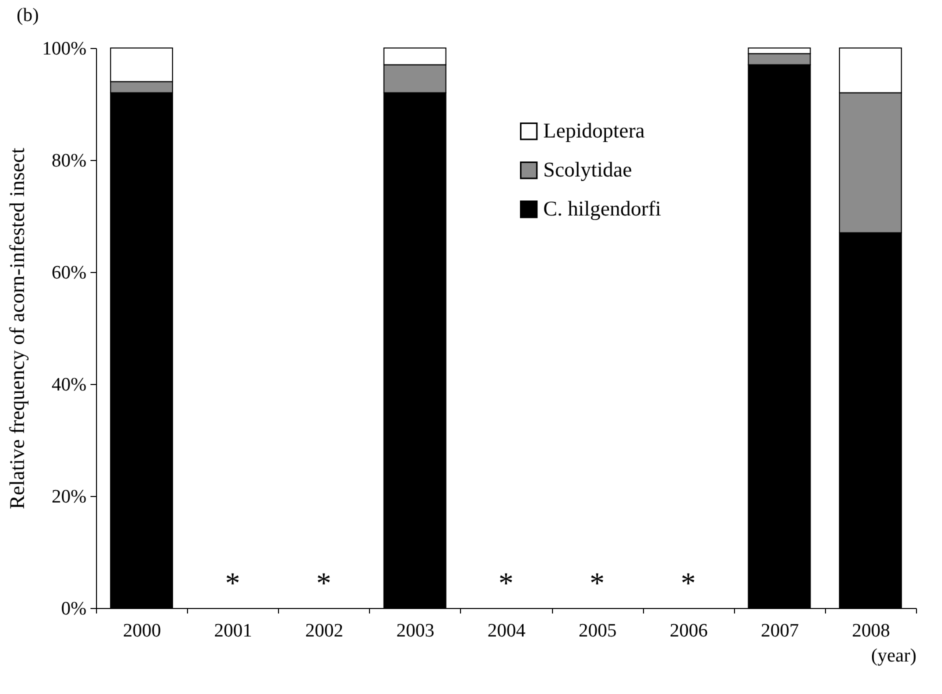 The image size is (942, 694). What do you see at coordinates (74, 609) in the screenshot?
I see `y-tick-label: 0%` at bounding box center [74, 609].